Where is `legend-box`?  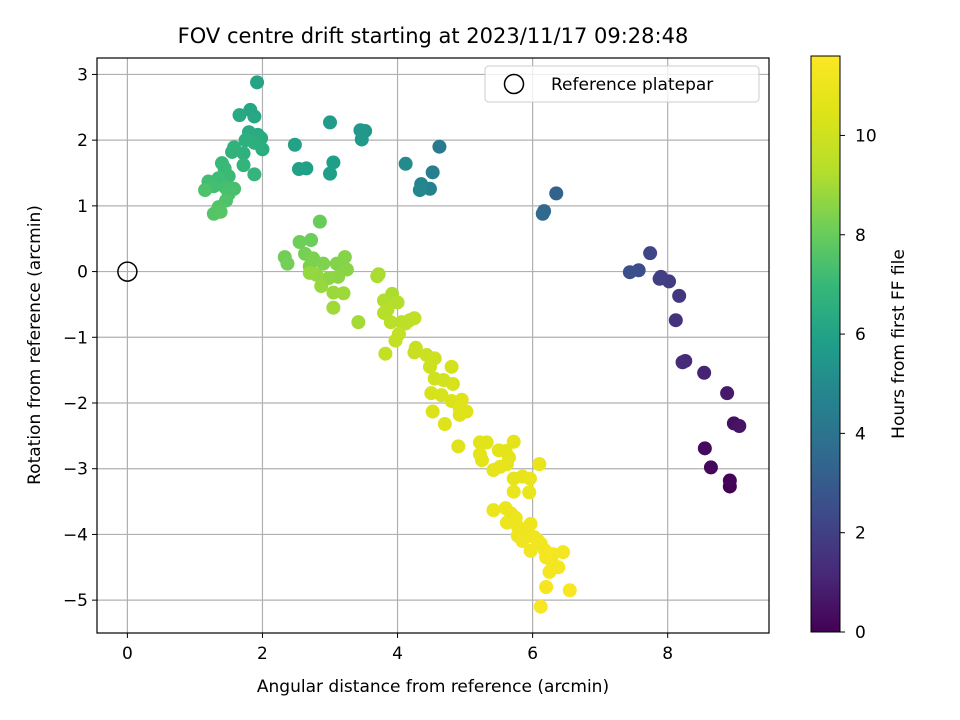 legend-box is located at coordinates (622, 84).